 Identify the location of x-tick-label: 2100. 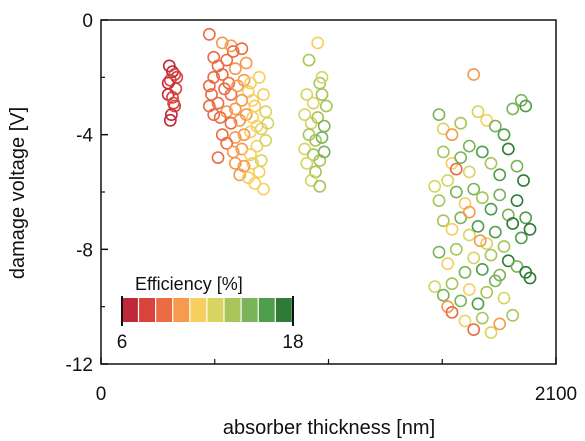
(556, 394).